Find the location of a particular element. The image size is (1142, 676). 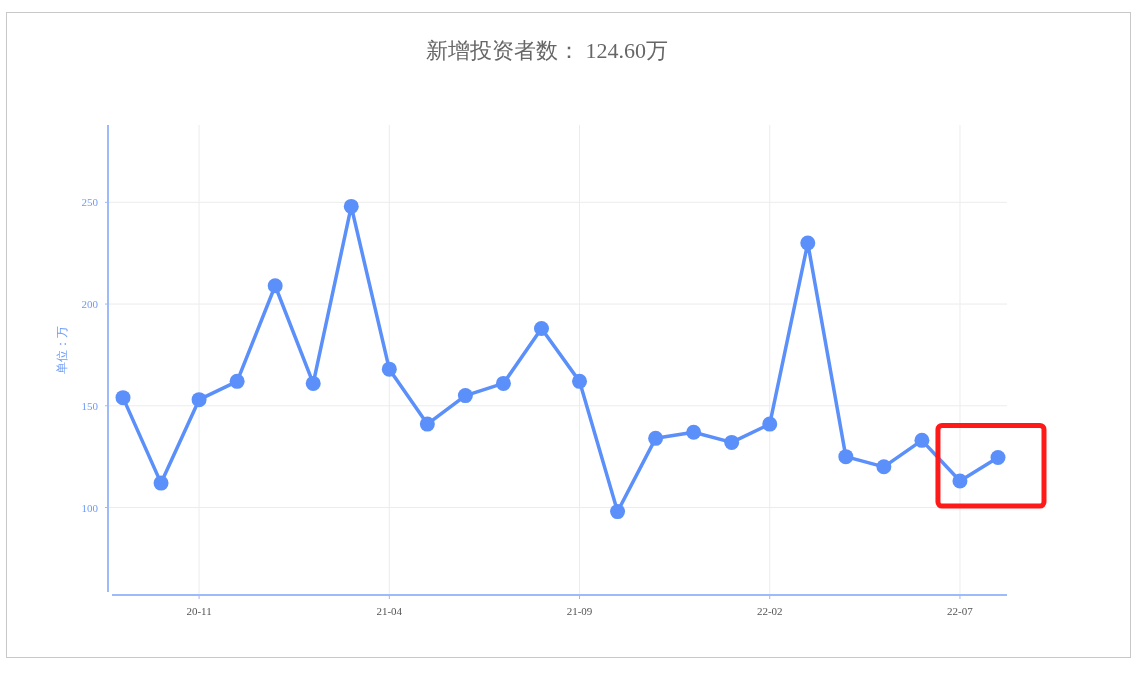

y-tick-label: 200 is located at coordinates (90, 304).